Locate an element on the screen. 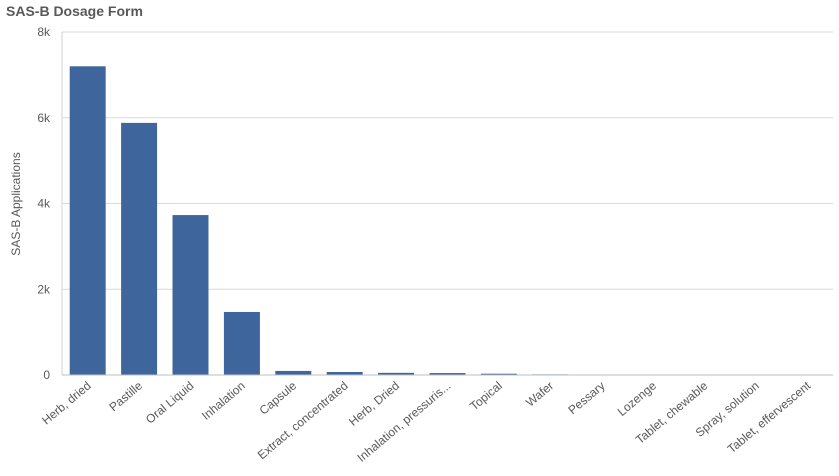 This screenshot has width=839, height=476. y-tick-label: 0 is located at coordinates (46, 375).